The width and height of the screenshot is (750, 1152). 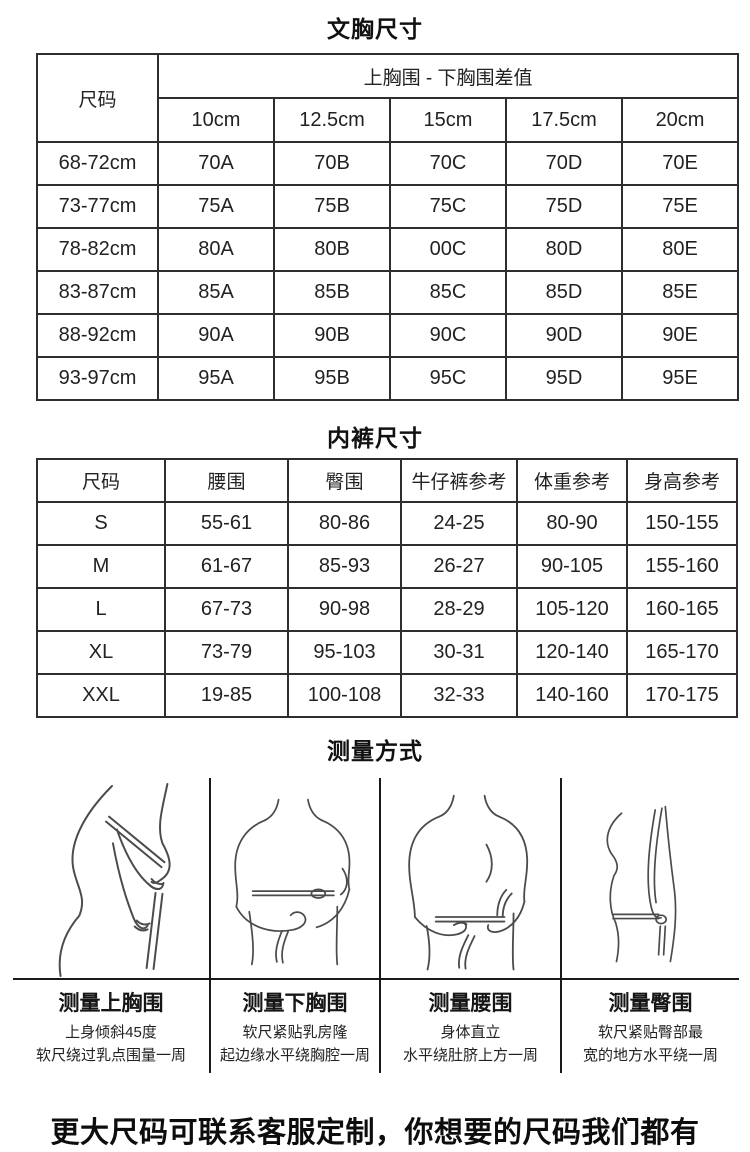 What do you see at coordinates (216, 120) in the screenshot?
I see `table-header-cell: 10cm` at bounding box center [216, 120].